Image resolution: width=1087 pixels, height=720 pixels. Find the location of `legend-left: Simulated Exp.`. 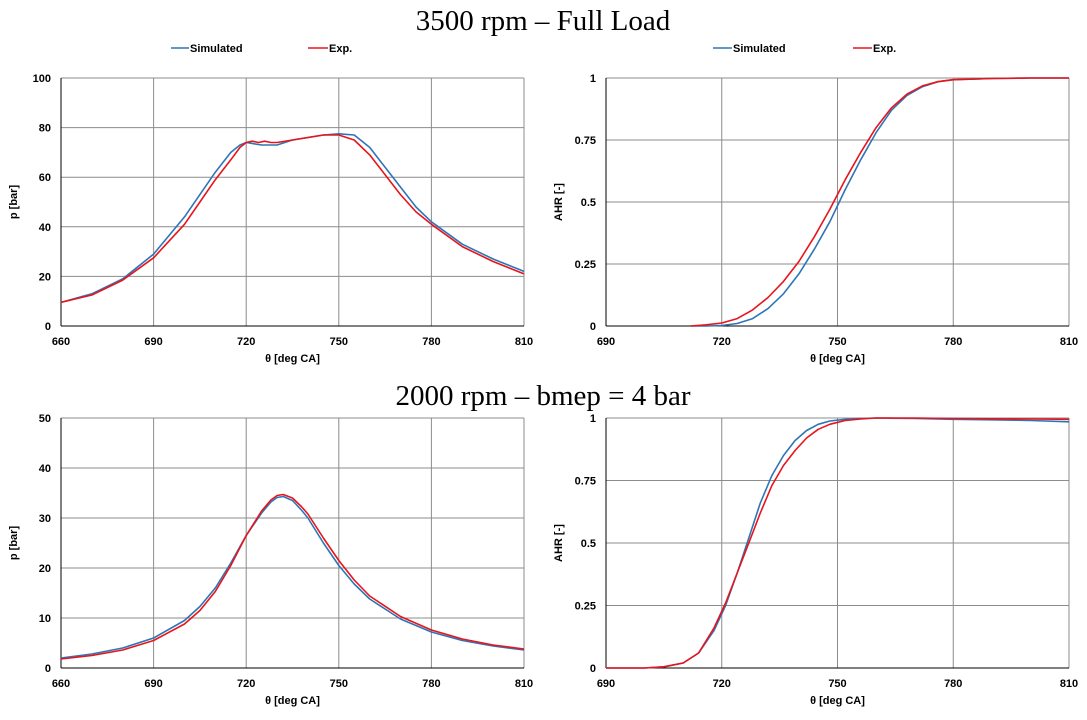

legend-left: Simulated Exp. is located at coordinates (261, 49).